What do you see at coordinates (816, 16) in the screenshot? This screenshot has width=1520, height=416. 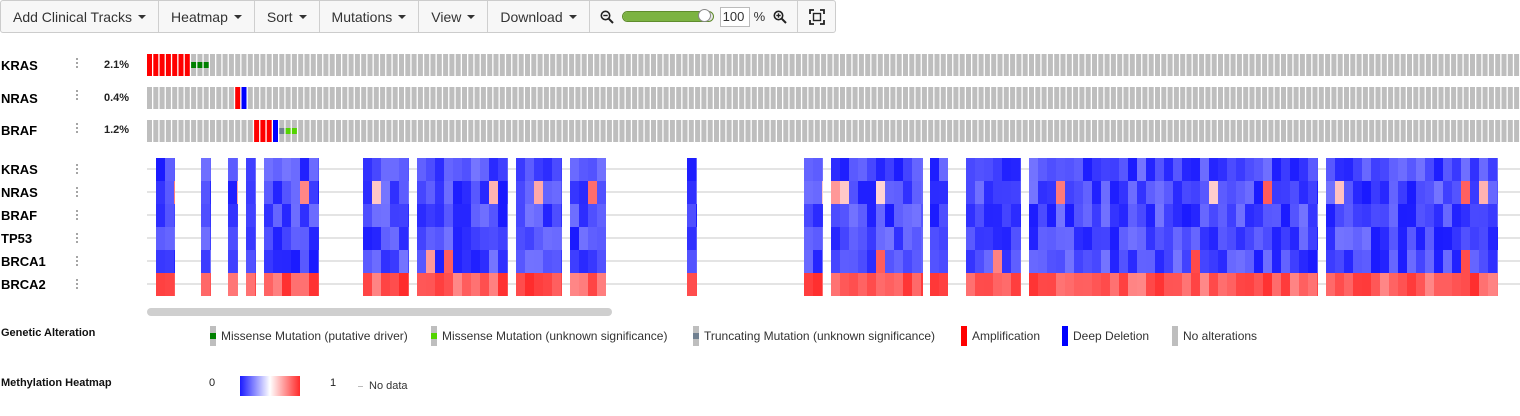 I see `zoom-to-fit-button` at bounding box center [816, 16].